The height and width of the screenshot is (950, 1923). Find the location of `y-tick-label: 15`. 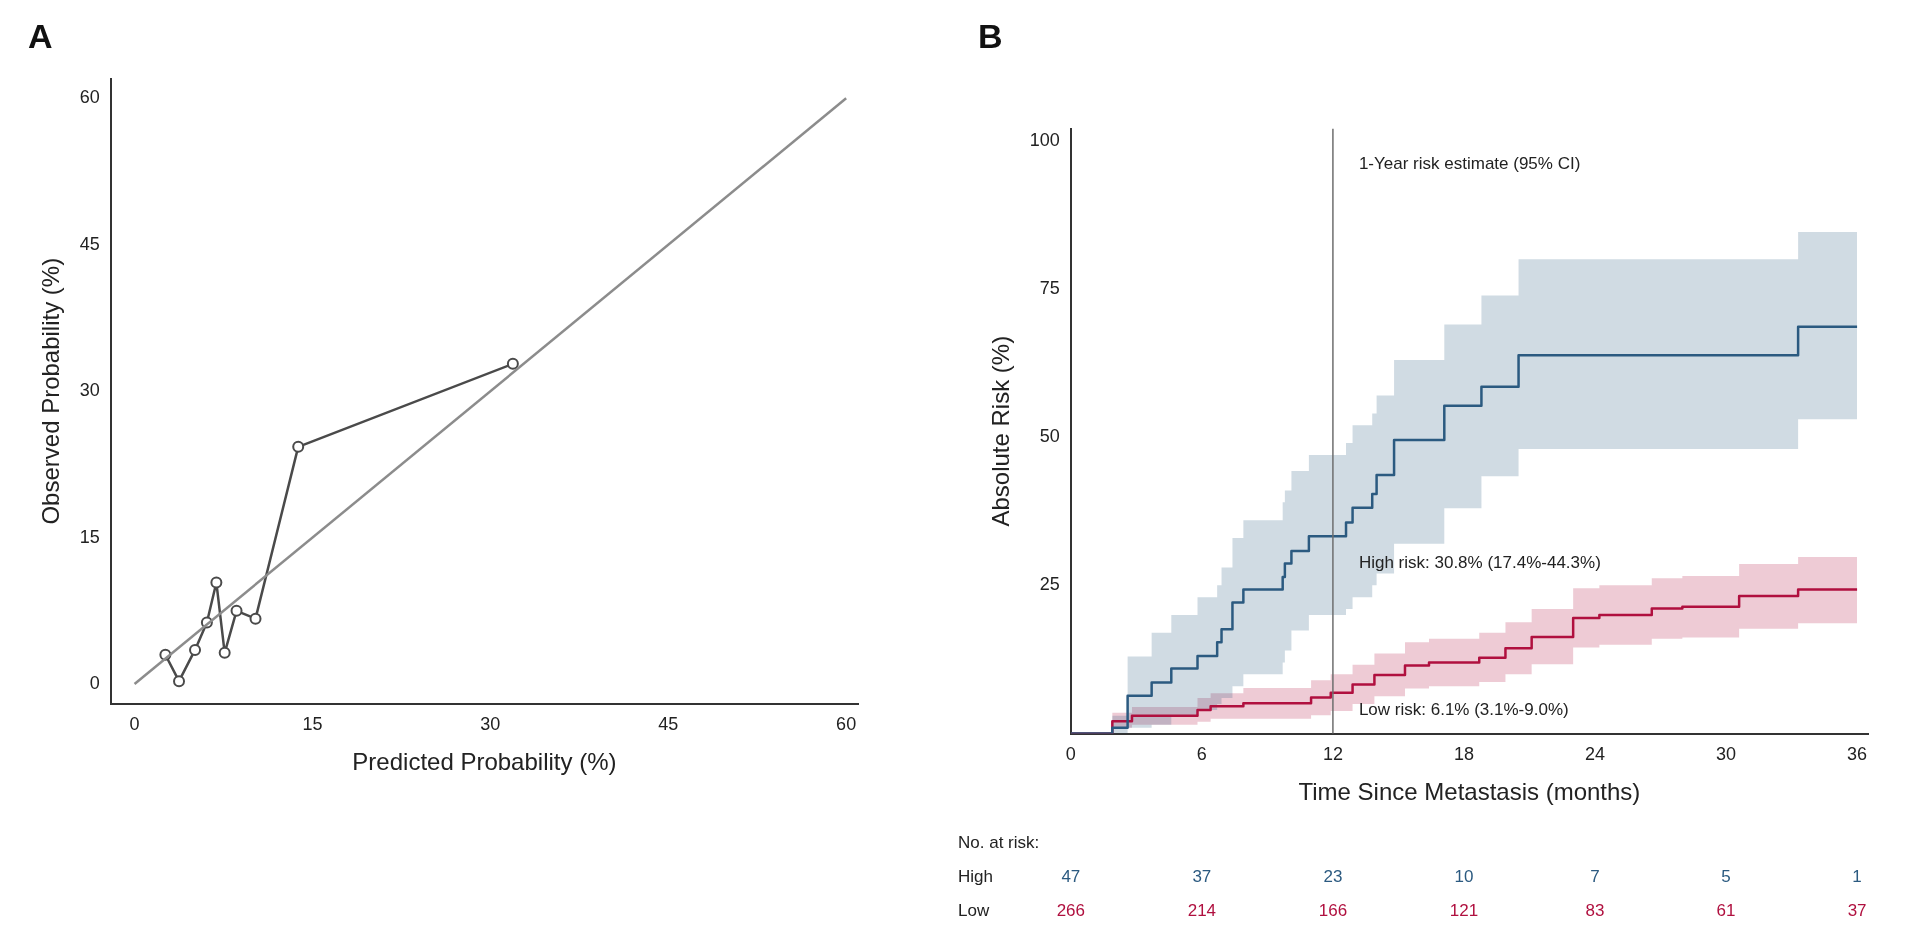

y-tick-label: 15 is located at coordinates (89, 536).